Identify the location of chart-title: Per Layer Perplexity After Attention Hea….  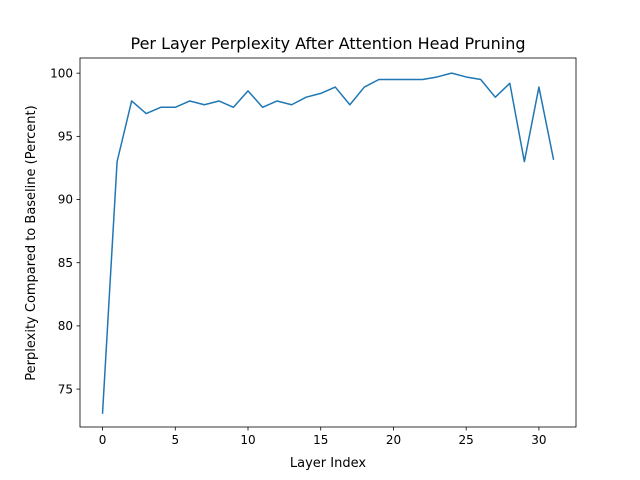
(327, 43).